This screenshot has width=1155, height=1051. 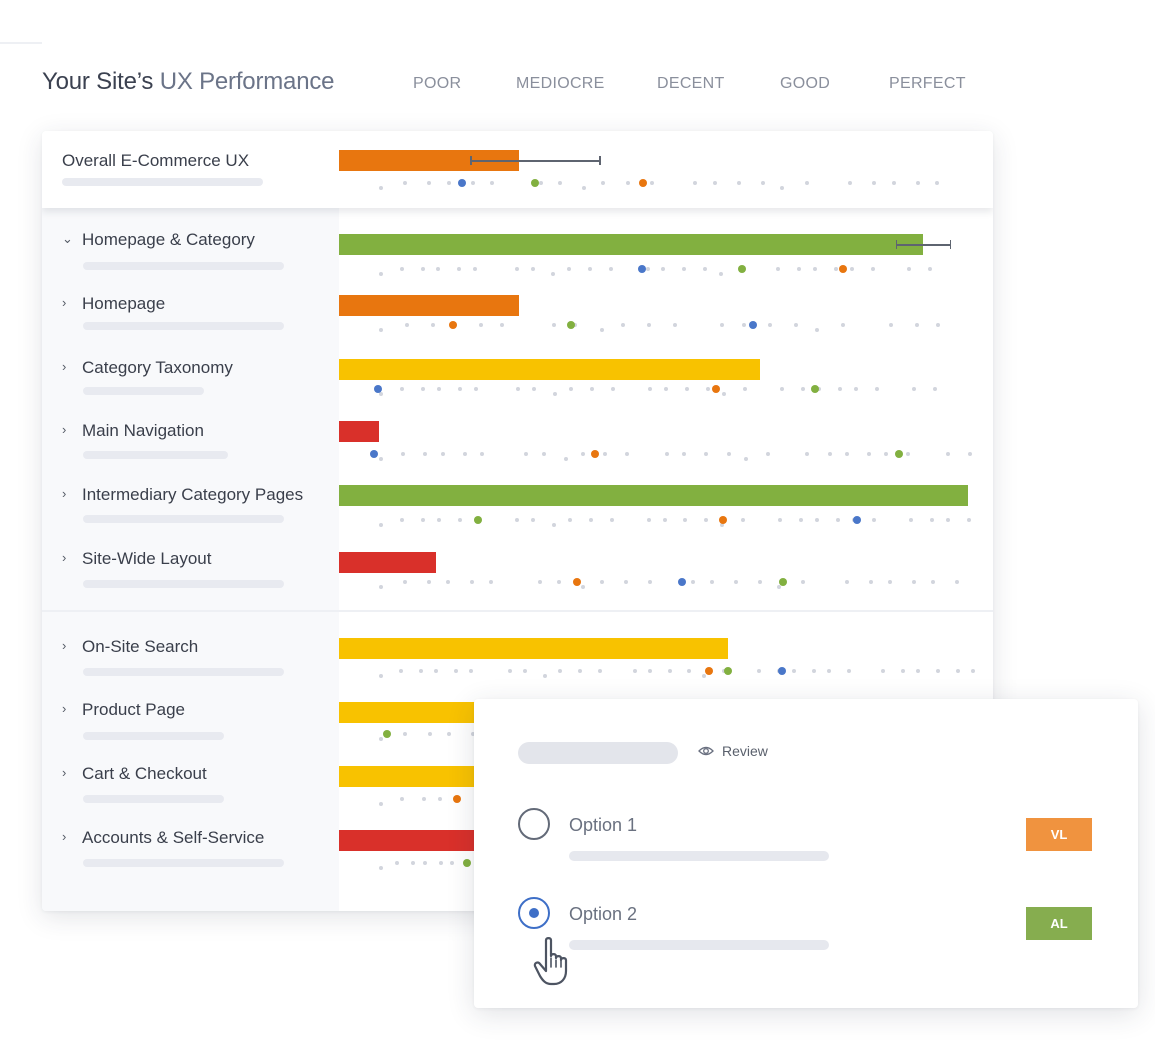 What do you see at coordinates (429, 305) in the screenshot?
I see `score-bar-homepage` at bounding box center [429, 305].